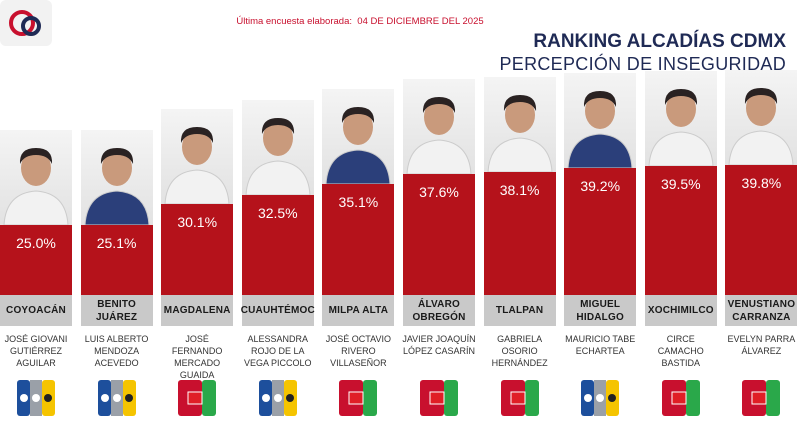 The image size is (800, 443). Describe the element at coordinates (642, 64) in the screenshot. I see `chart-subtitle: PERCEPCIÓN DE INSEGURIDAD` at that location.